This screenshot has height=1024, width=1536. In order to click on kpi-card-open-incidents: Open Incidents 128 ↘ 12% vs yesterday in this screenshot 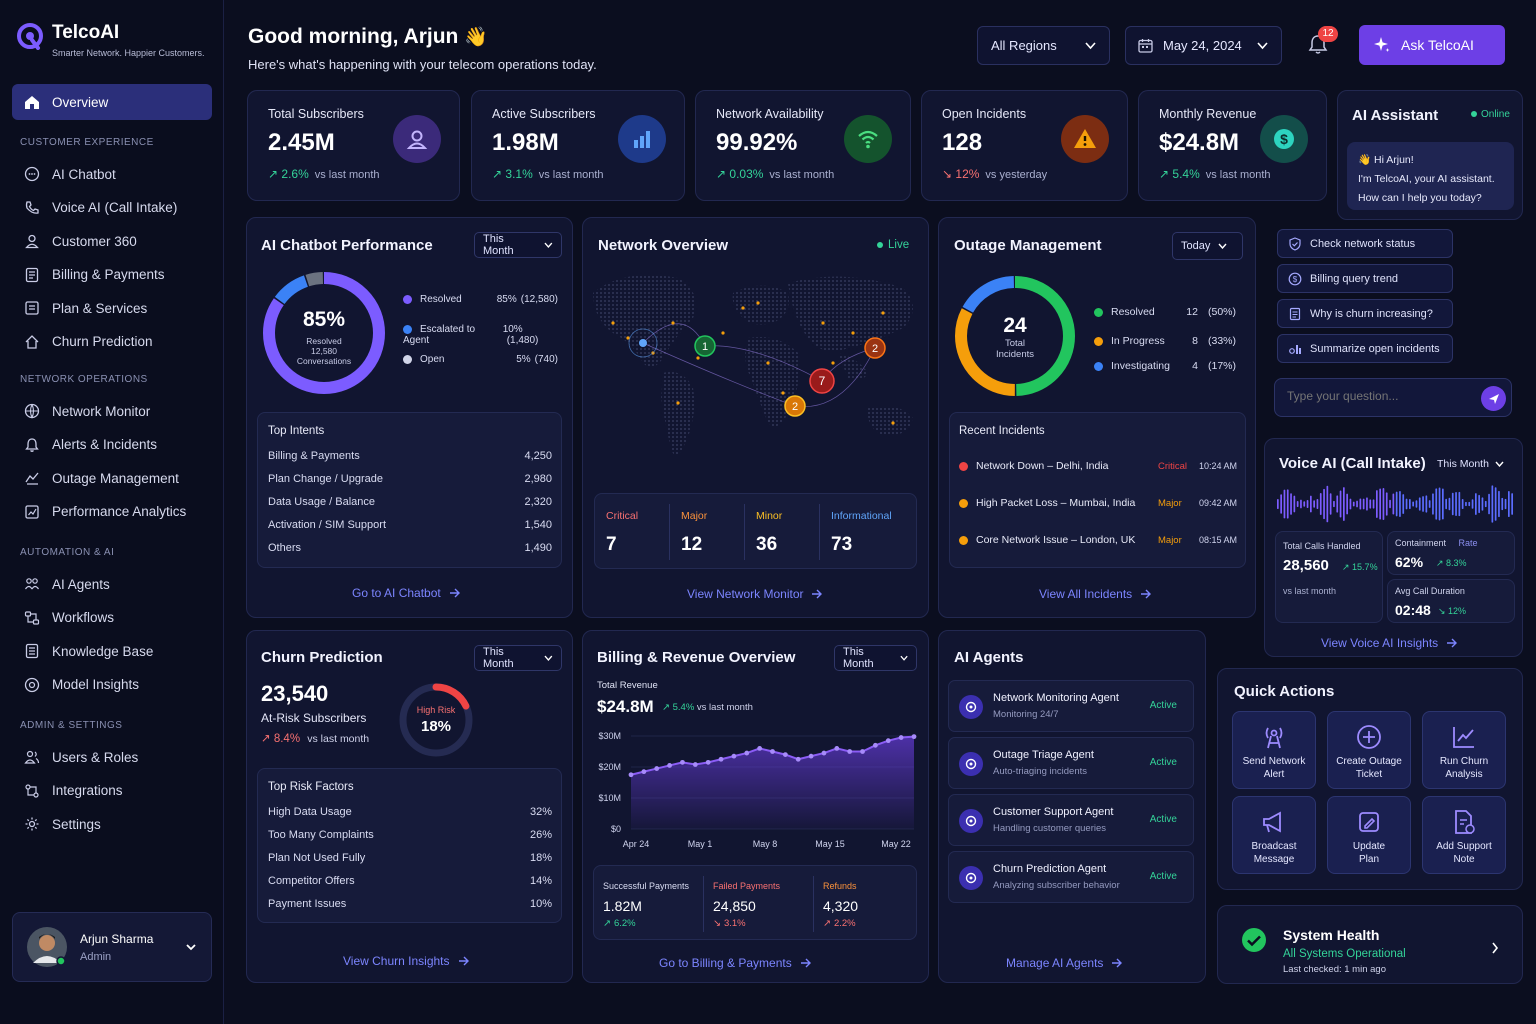, I will do `click(1024, 145)`.